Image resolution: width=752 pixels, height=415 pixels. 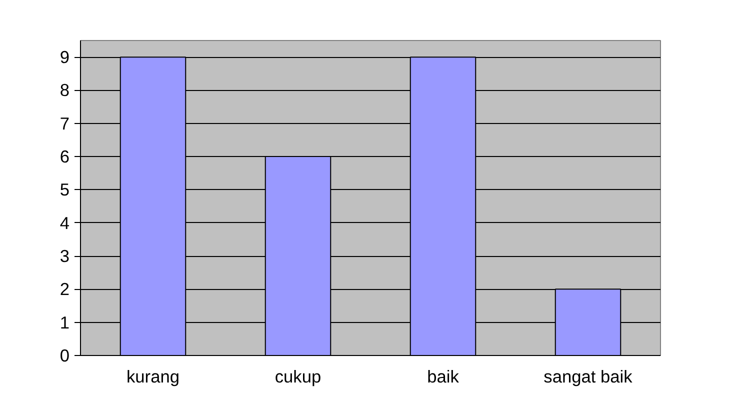 What do you see at coordinates (65, 356) in the screenshot?
I see `y-tick-label: 0` at bounding box center [65, 356].